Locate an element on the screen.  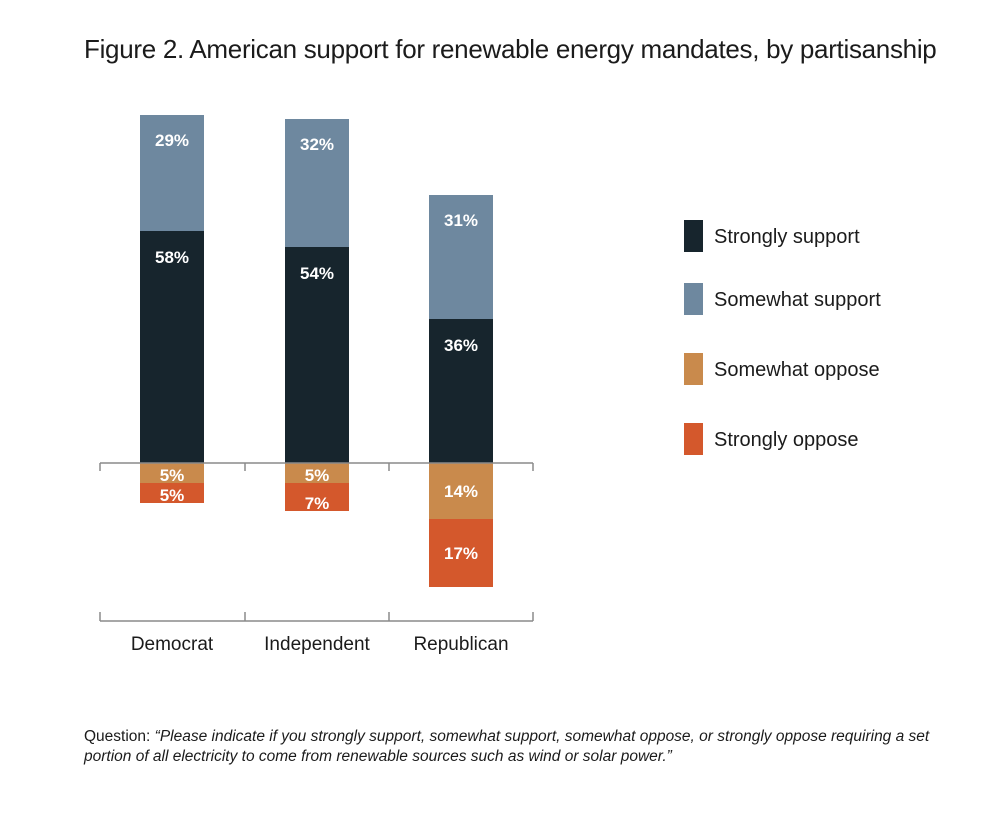
category-label-democrat: Democrat is located at coordinates (172, 644).